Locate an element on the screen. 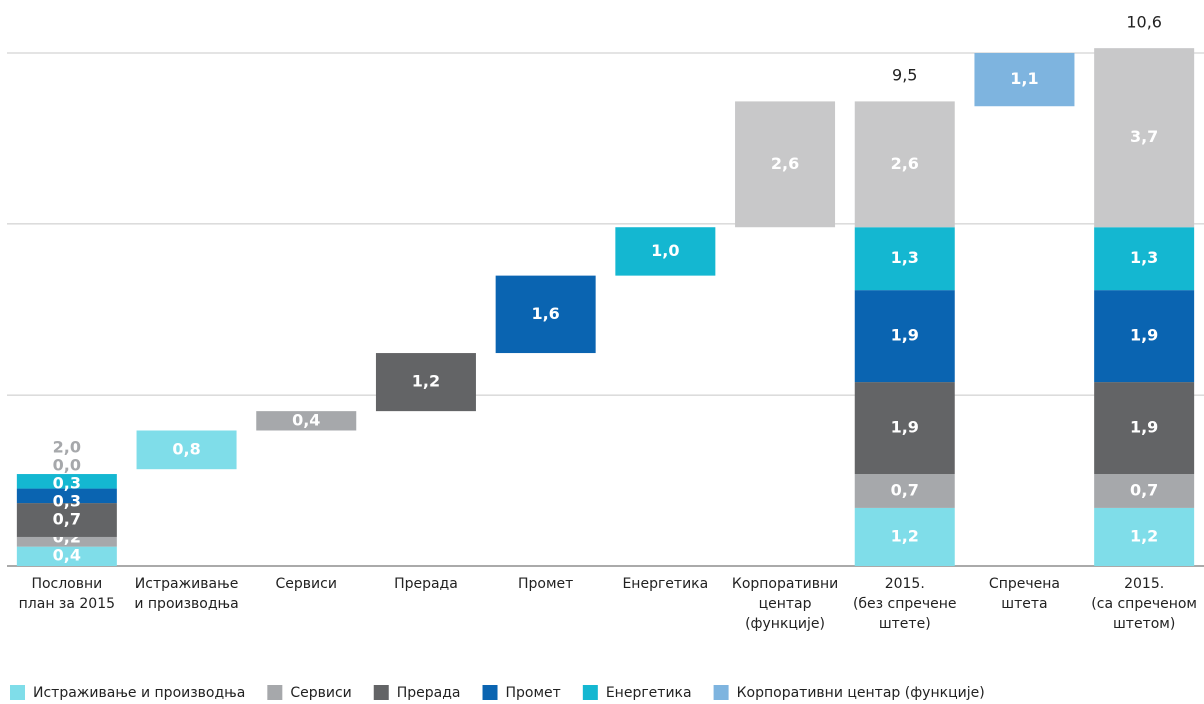  x-tick-label: штетом) is located at coordinates (1144, 624).